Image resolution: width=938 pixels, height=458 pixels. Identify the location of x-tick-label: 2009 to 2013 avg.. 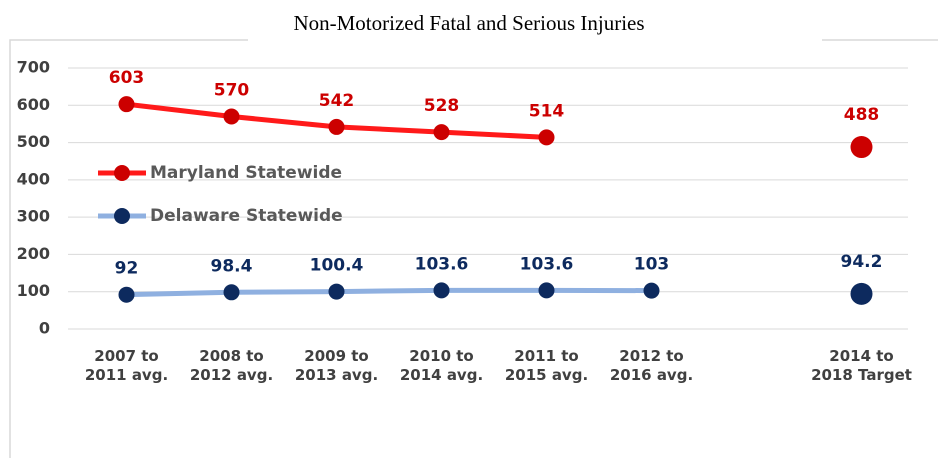
(336, 365).